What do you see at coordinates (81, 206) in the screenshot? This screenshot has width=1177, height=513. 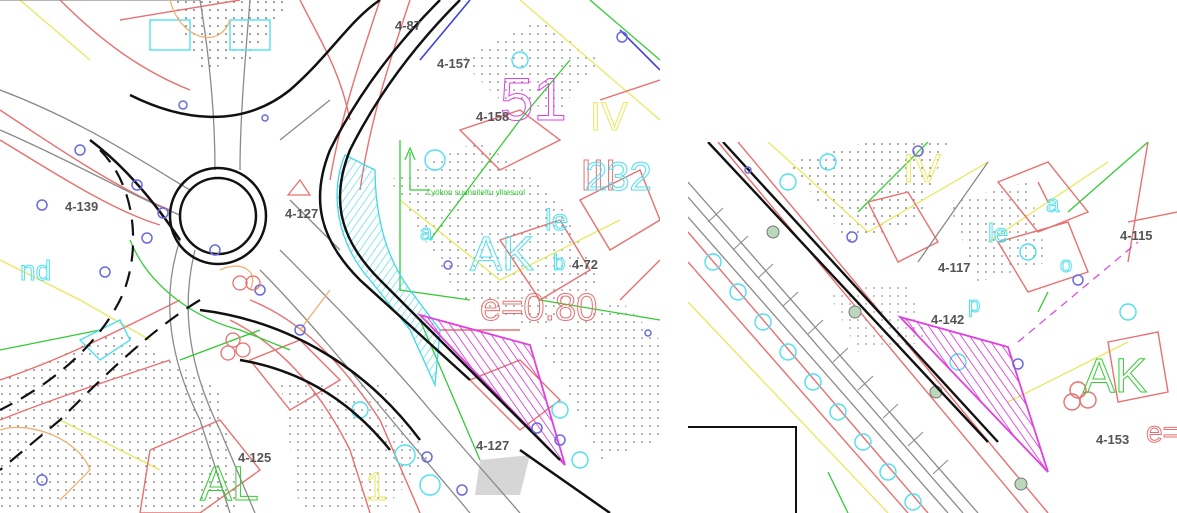 I see `parcel-label: 4-139` at bounding box center [81, 206].